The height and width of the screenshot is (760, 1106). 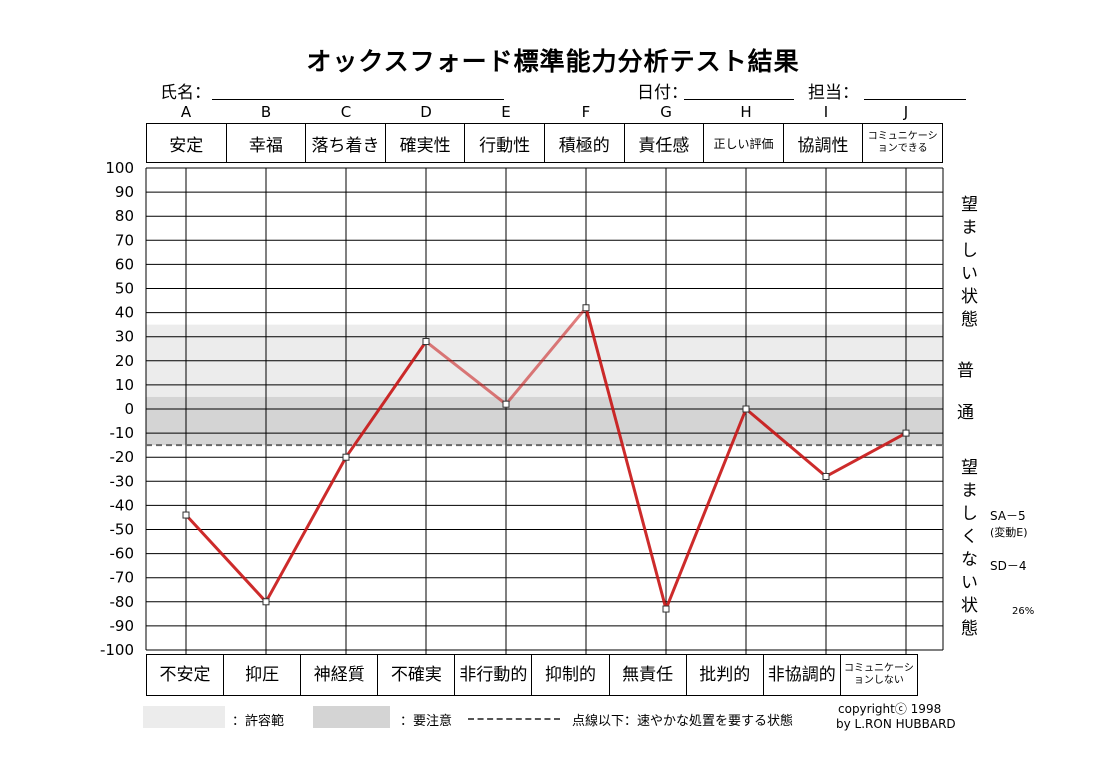 What do you see at coordinates (965, 413) in the screenshot?
I see `normal-label-2: 通` at bounding box center [965, 413].